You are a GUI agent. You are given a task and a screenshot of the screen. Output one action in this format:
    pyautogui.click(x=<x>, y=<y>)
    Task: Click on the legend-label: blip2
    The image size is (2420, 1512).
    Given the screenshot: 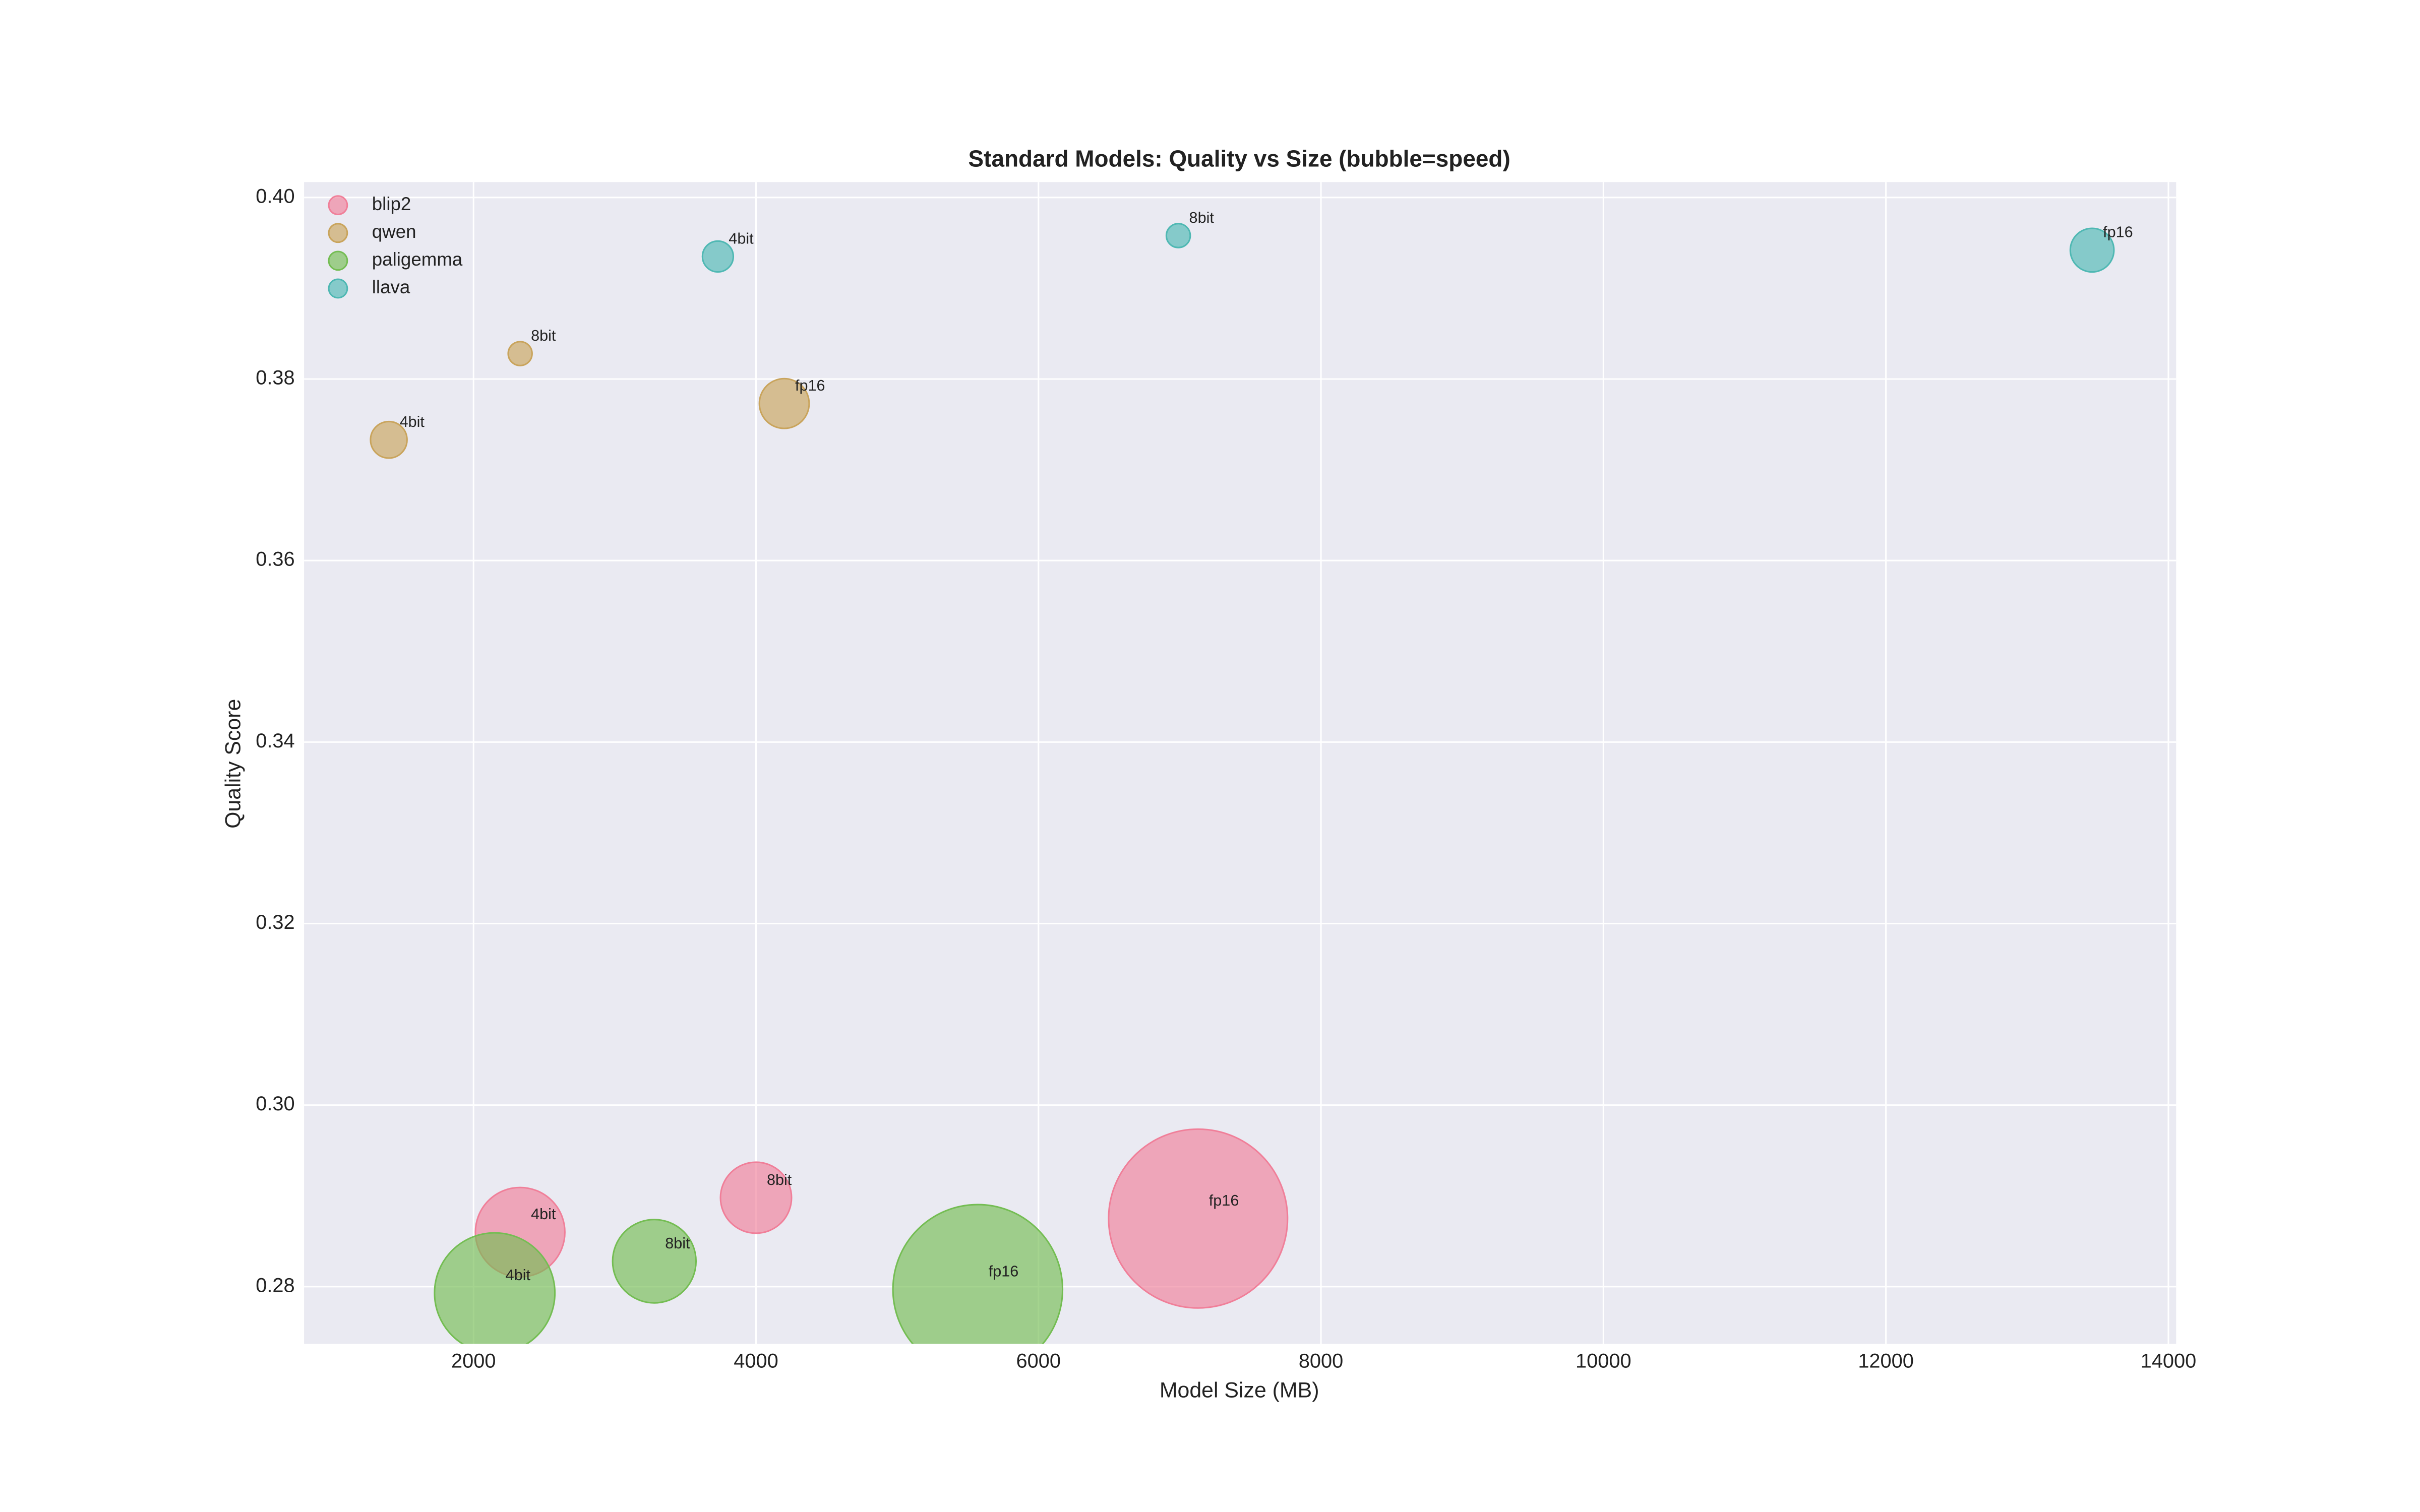 What is the action you would take?
    pyautogui.click(x=391, y=204)
    